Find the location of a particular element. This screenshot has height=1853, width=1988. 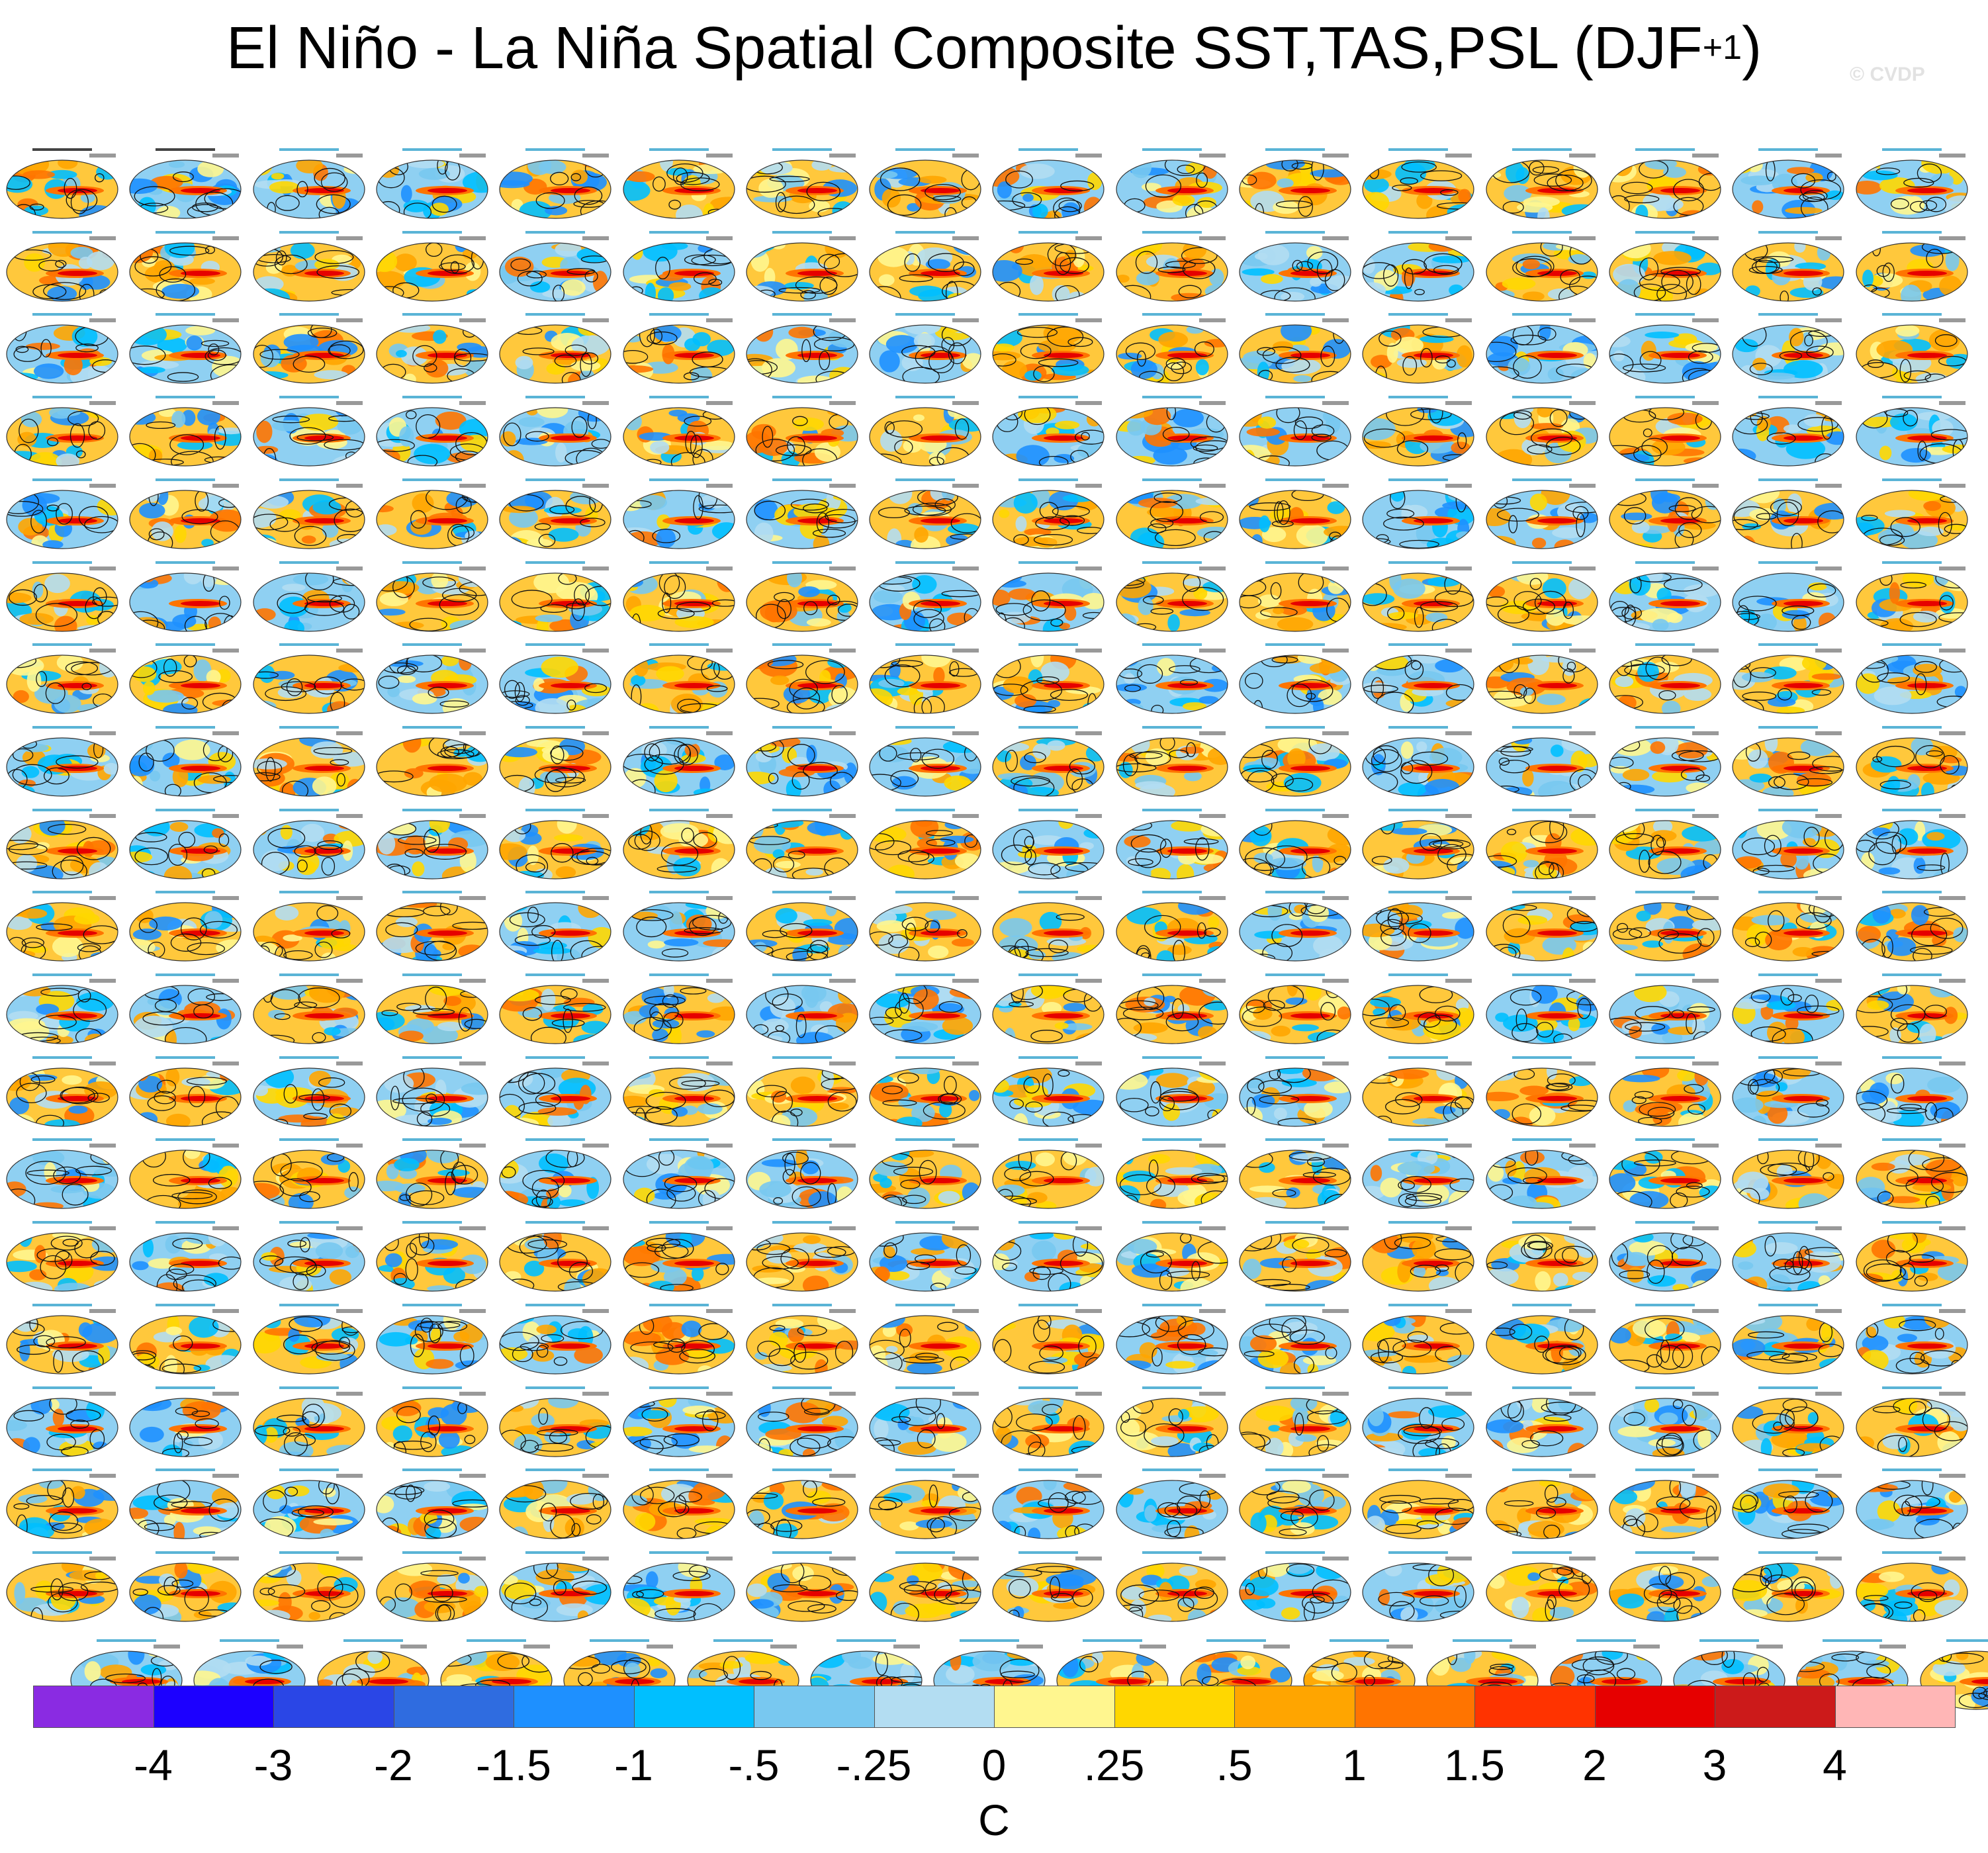

colorbar-tick-label: 1.5 is located at coordinates (1474, 1764).